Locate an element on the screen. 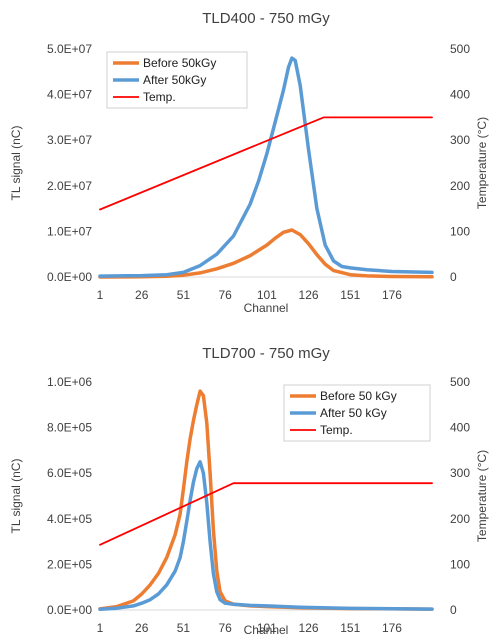 The image size is (496, 641). legend-label-0: Before 50kGy is located at coordinates (179, 63).